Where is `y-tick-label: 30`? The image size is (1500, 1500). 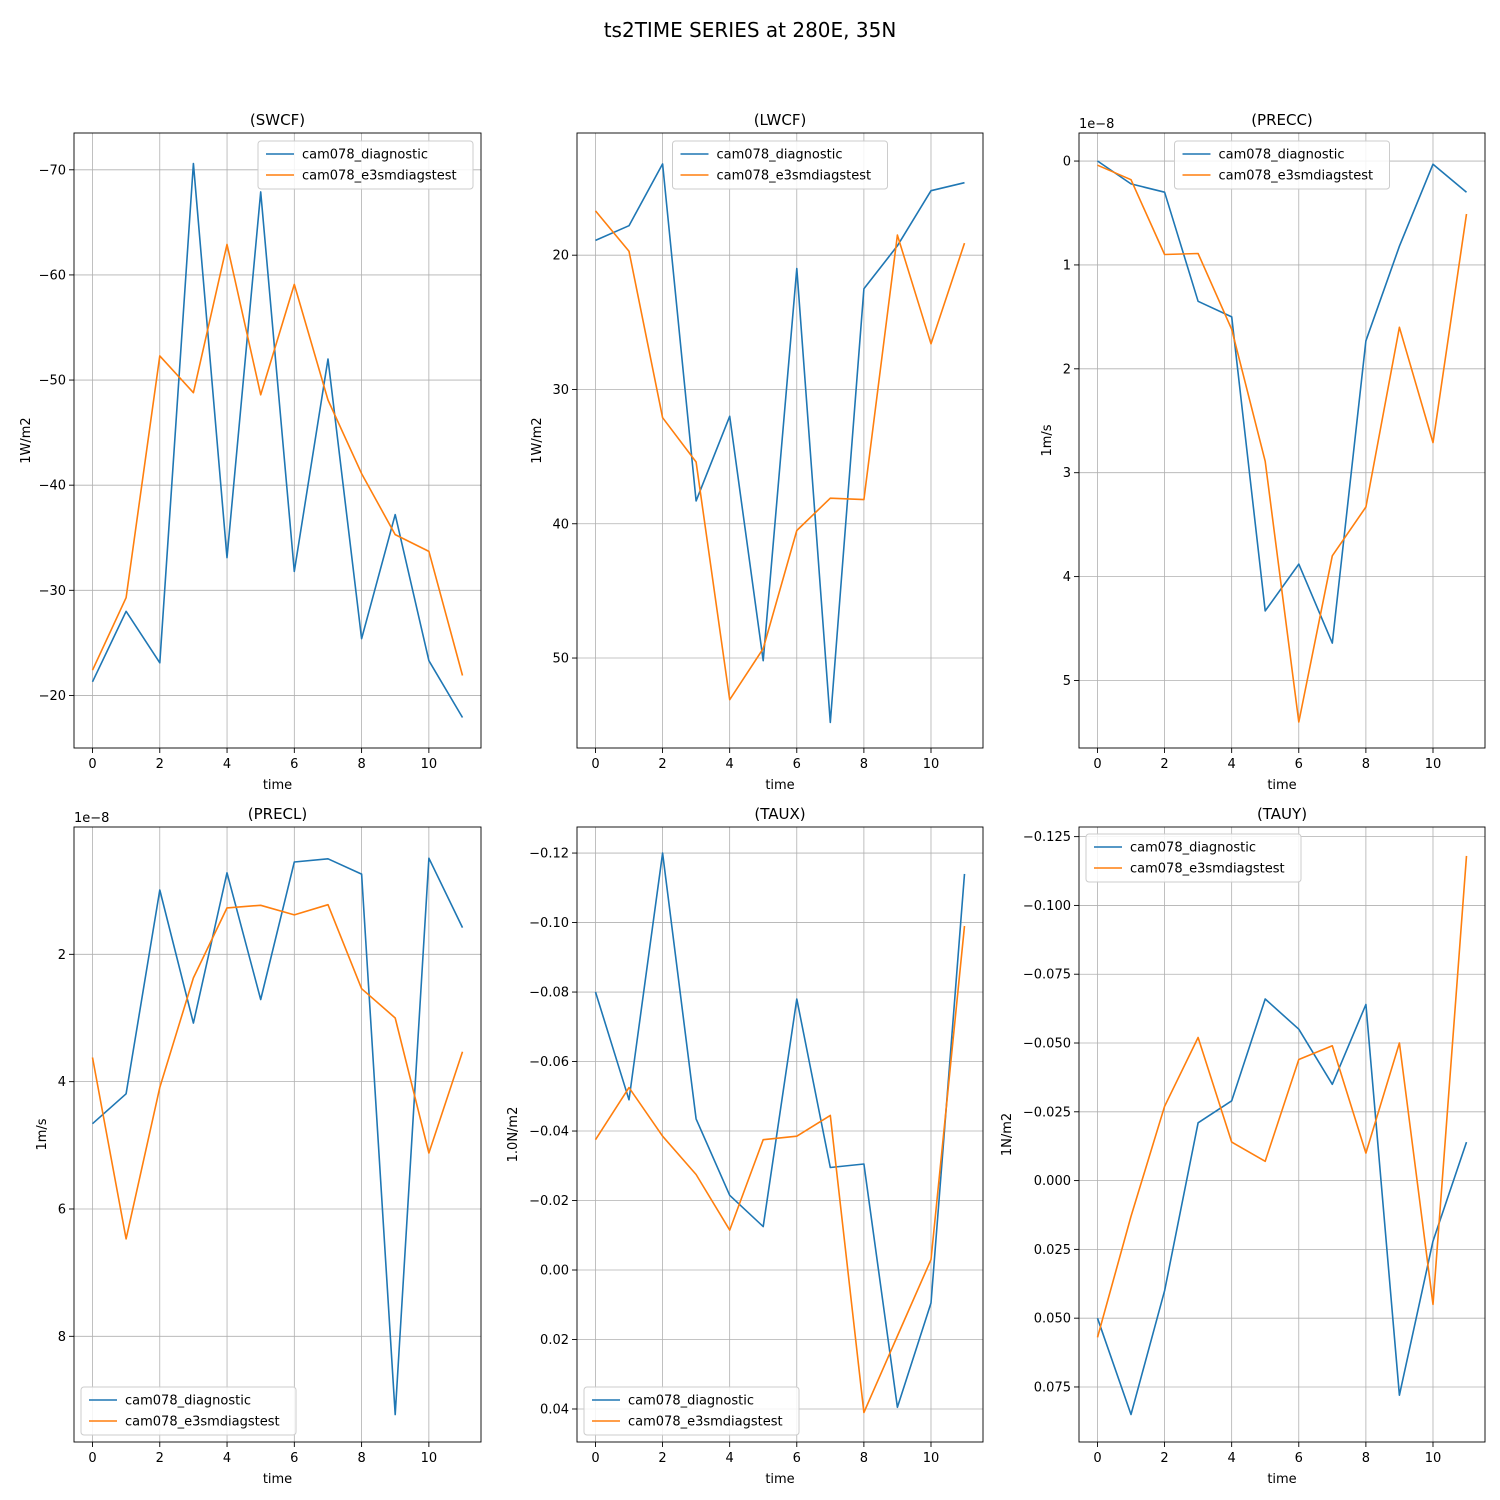 y-tick-label: 30 is located at coordinates (560, 390).